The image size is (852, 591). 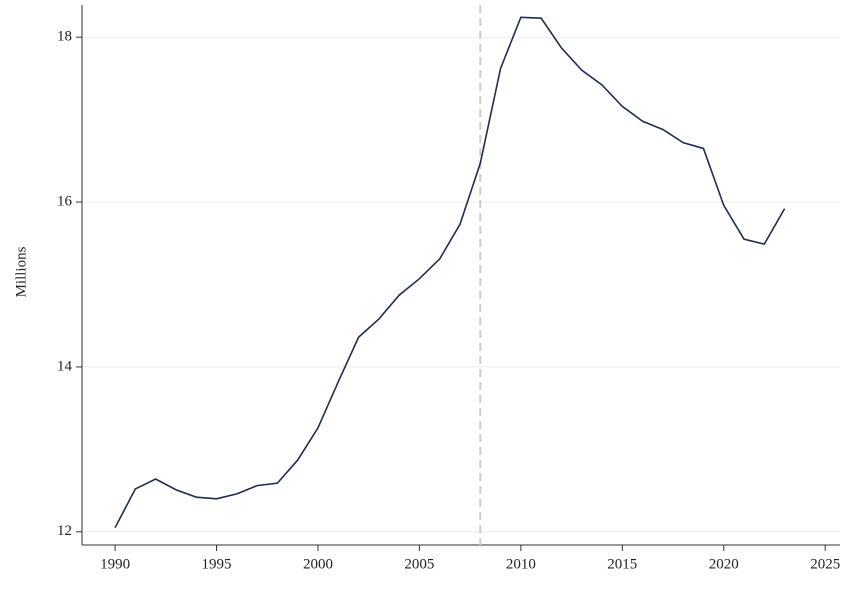 I want to click on x-tick-label: 2015, so click(x=622, y=564).